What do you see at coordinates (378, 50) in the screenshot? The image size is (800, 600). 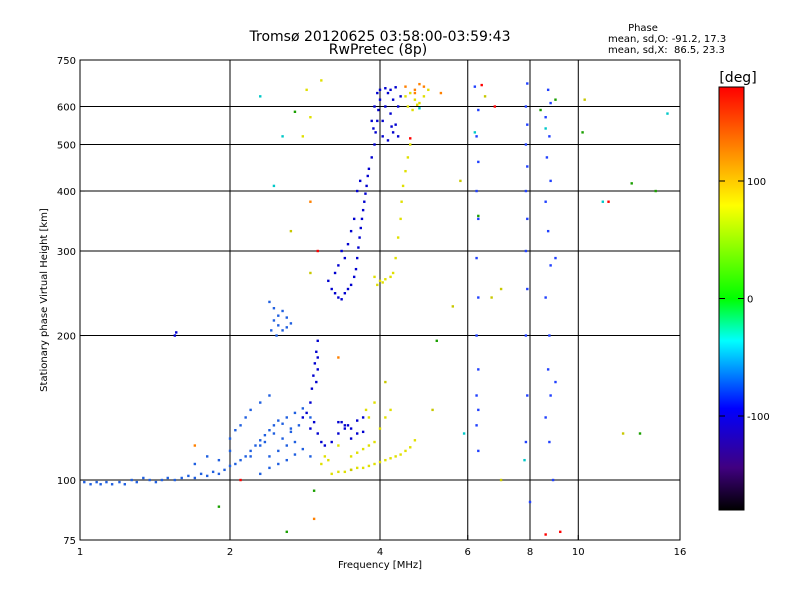 I see `chart-subtitle: RwPretec (8p)` at bounding box center [378, 50].